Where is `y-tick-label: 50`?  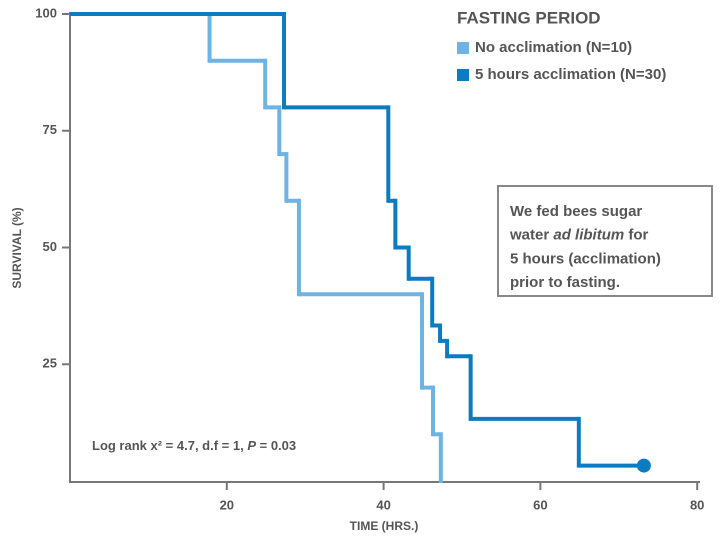 y-tick-label: 50 is located at coordinates (50, 246).